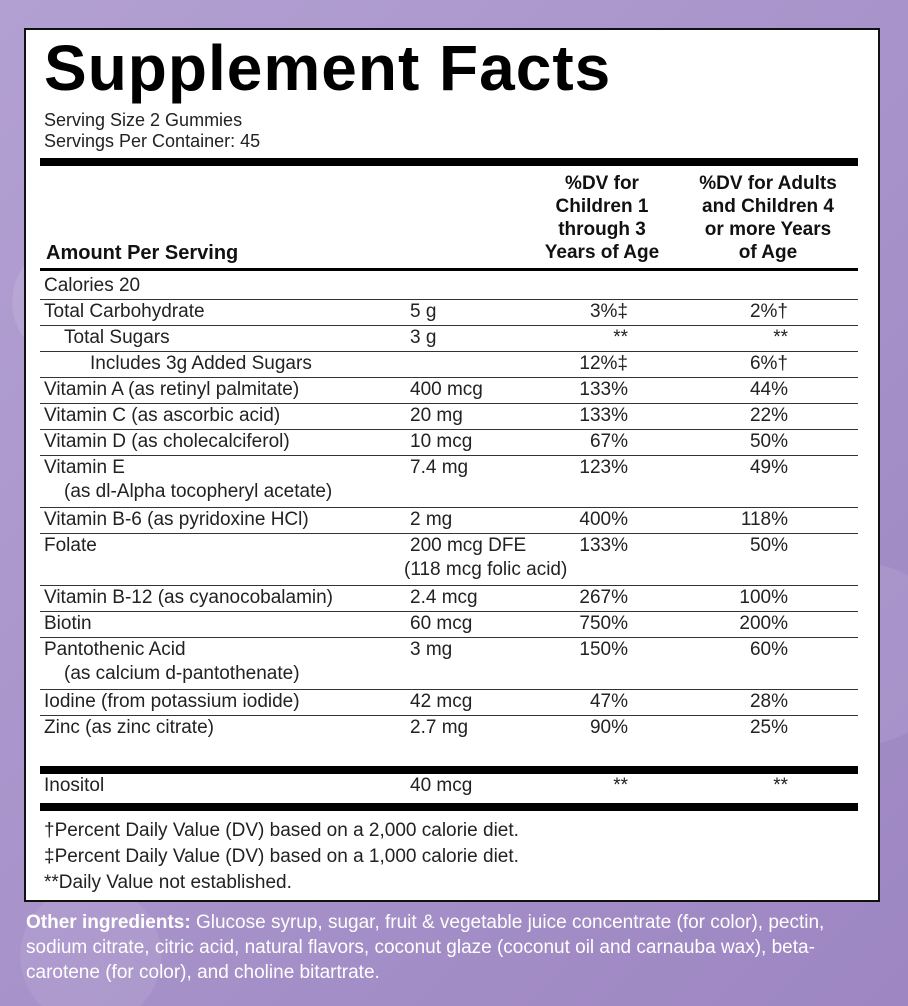 The width and height of the screenshot is (908, 1006). I want to click on nutrient-amount: 3 mg, so click(431, 649).